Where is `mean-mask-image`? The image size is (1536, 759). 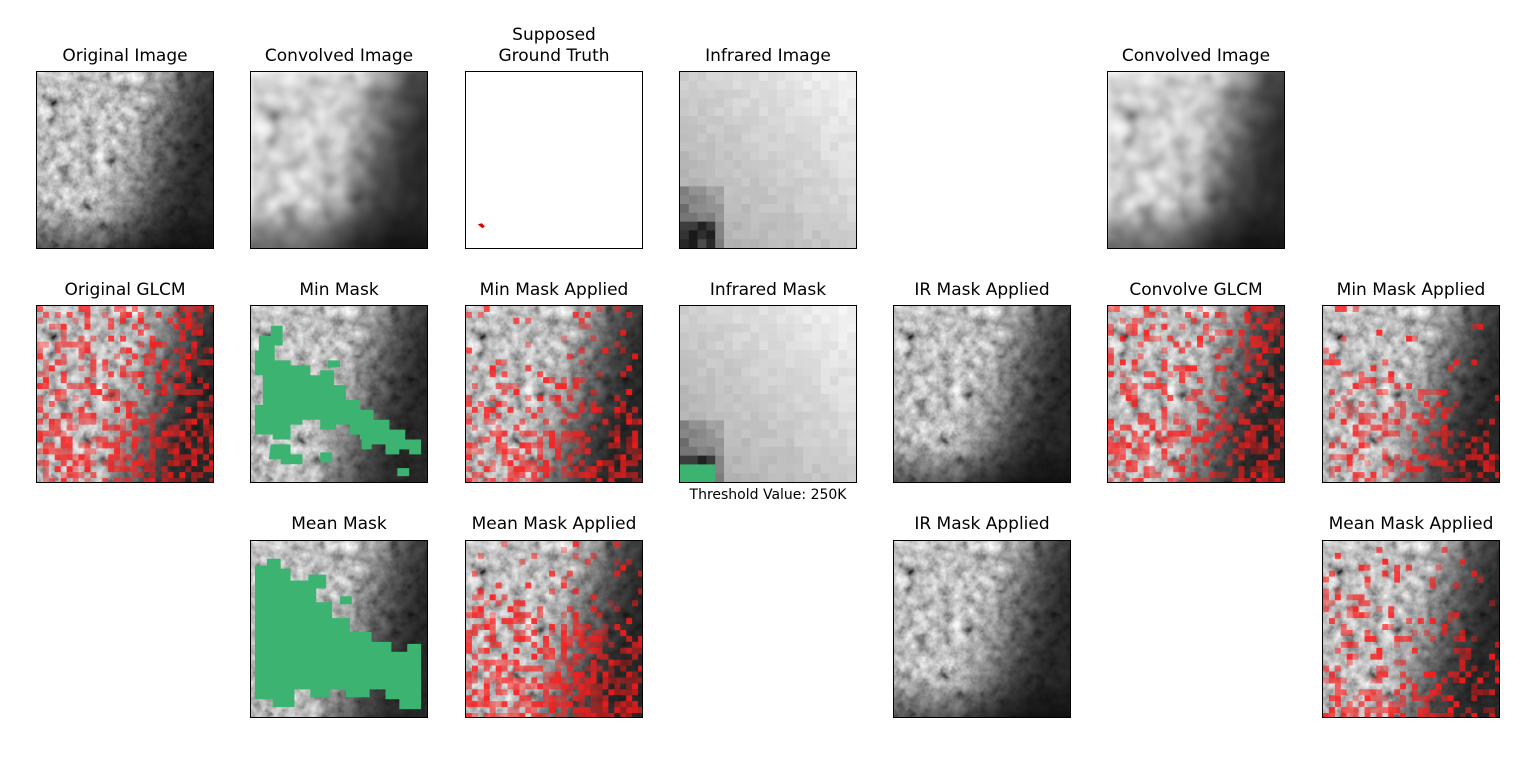
mean-mask-image is located at coordinates (339, 629).